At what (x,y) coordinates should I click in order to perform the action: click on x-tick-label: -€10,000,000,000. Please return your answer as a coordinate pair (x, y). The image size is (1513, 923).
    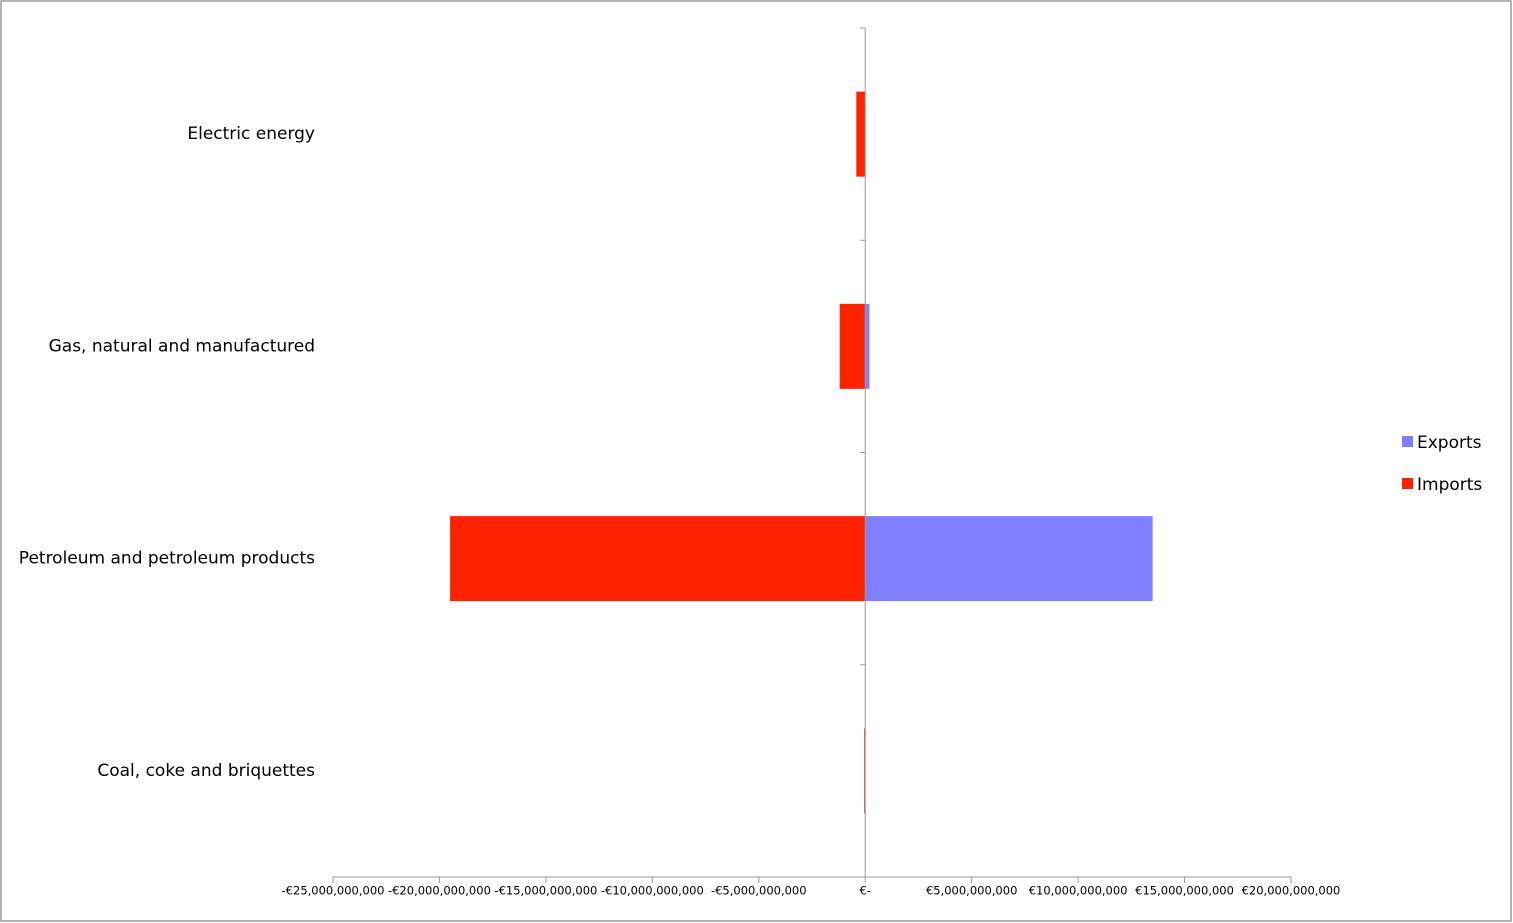
    Looking at the image, I should click on (652, 891).